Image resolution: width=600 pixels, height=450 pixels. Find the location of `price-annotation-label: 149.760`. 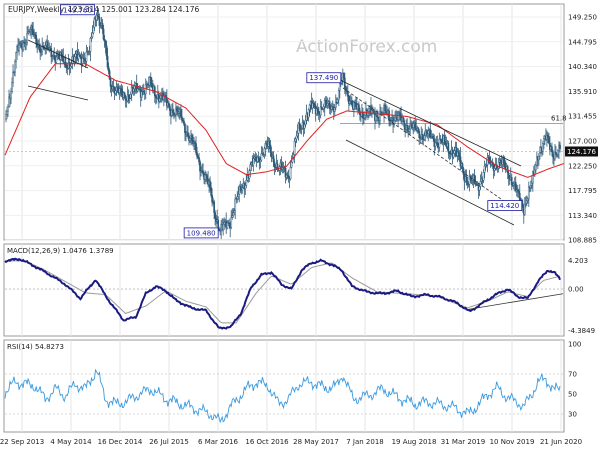

price-annotation-label: 149.760 is located at coordinates (77, 10).